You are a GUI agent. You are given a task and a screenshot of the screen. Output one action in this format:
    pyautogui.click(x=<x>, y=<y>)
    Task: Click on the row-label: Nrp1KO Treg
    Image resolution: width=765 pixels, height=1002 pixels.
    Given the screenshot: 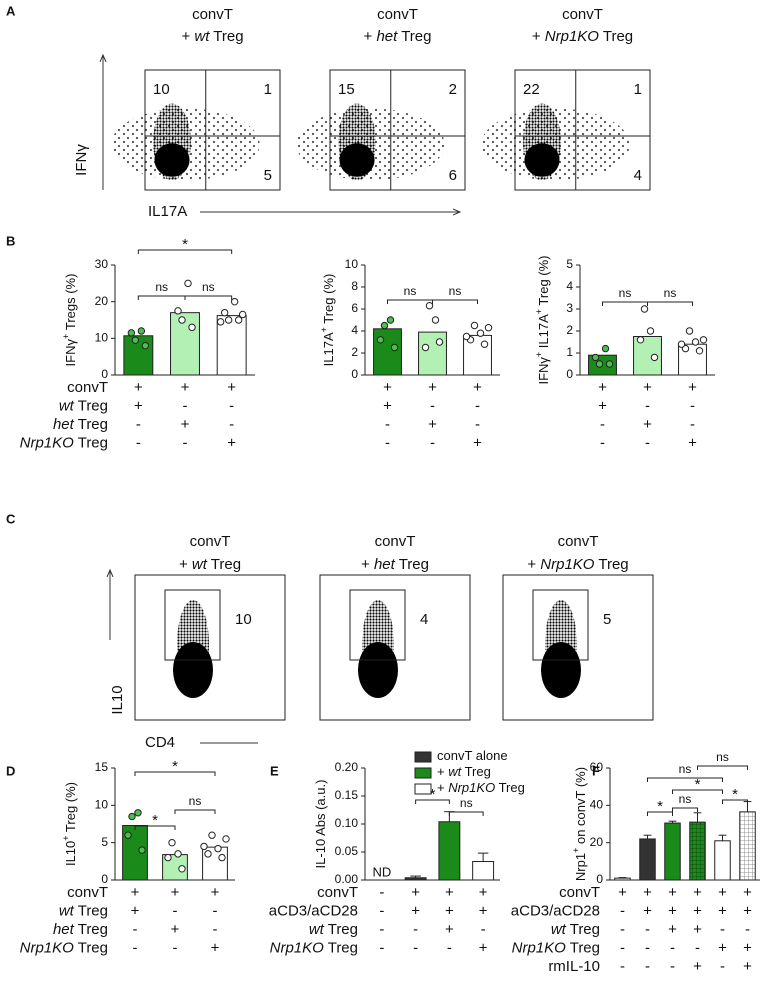 What is the action you would take?
    pyautogui.click(x=556, y=947)
    